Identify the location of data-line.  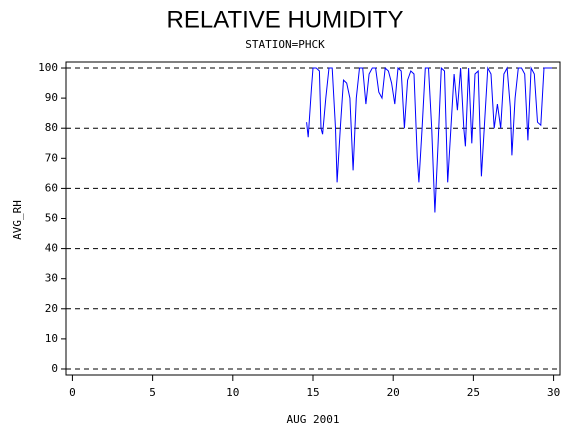
(429, 139).